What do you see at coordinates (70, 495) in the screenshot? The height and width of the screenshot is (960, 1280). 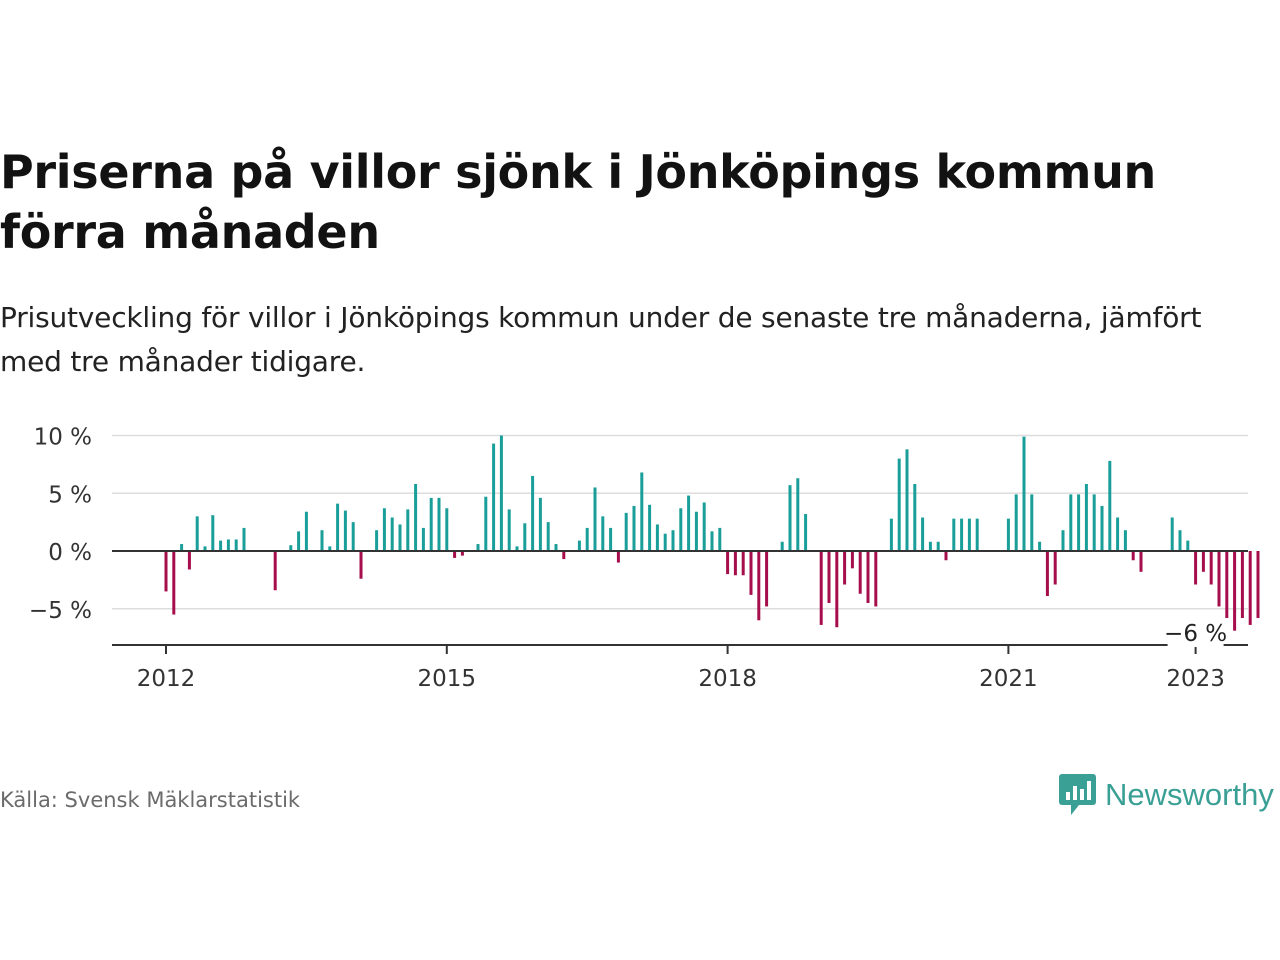 I see `y-tick-label: 5 %` at bounding box center [70, 495].